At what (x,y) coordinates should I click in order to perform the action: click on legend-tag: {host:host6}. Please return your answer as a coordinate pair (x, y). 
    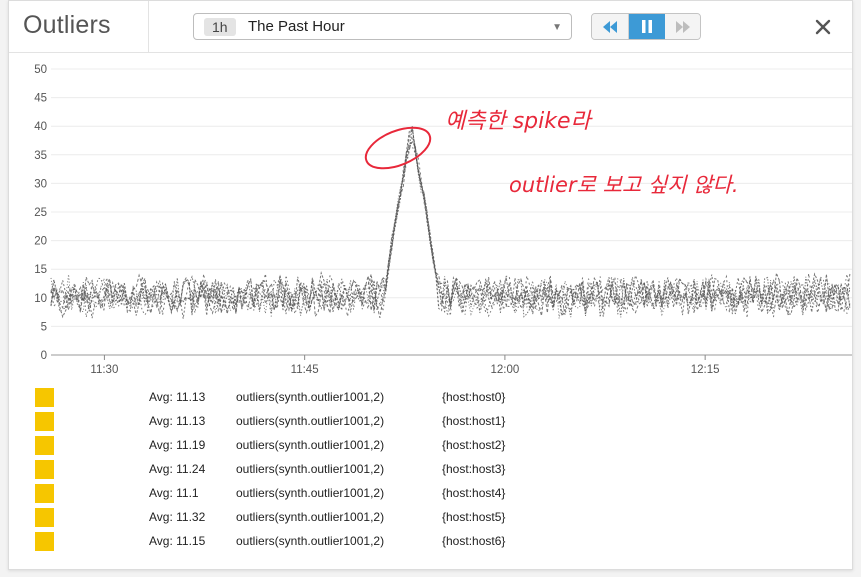
    Looking at the image, I should click on (474, 541).